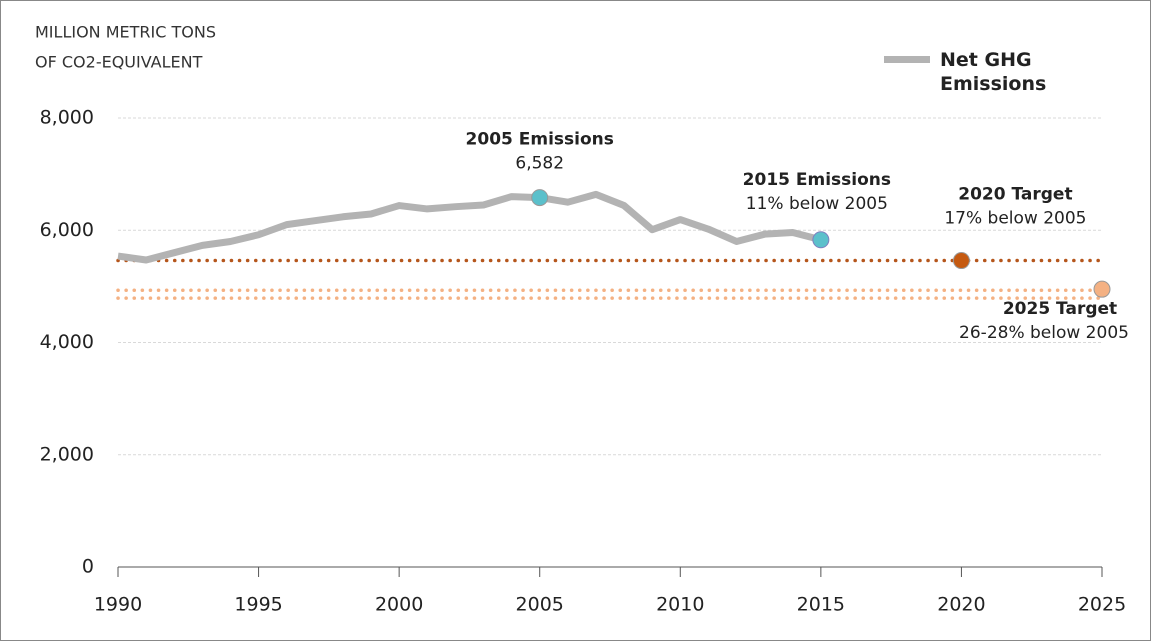  Describe the element at coordinates (125, 32) in the screenshot. I see `y-axis-label: MILLION METRIC TONS` at that location.